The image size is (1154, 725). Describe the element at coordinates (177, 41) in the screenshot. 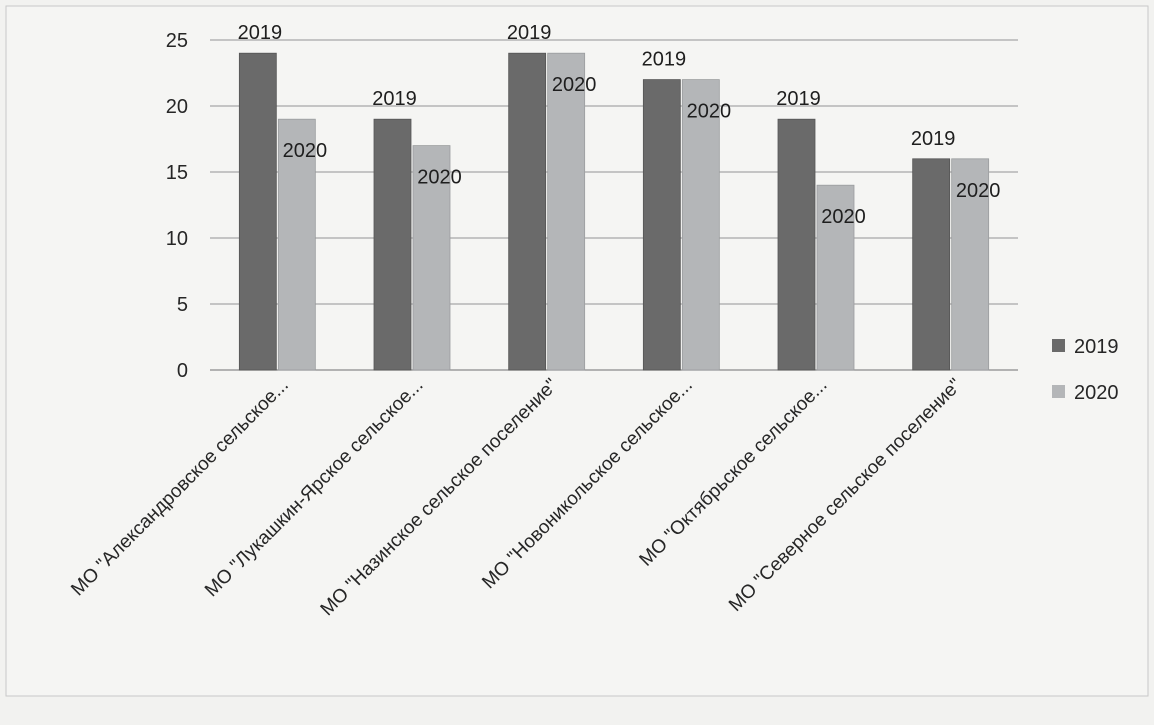

I see `y-tick-label: 25` at that location.